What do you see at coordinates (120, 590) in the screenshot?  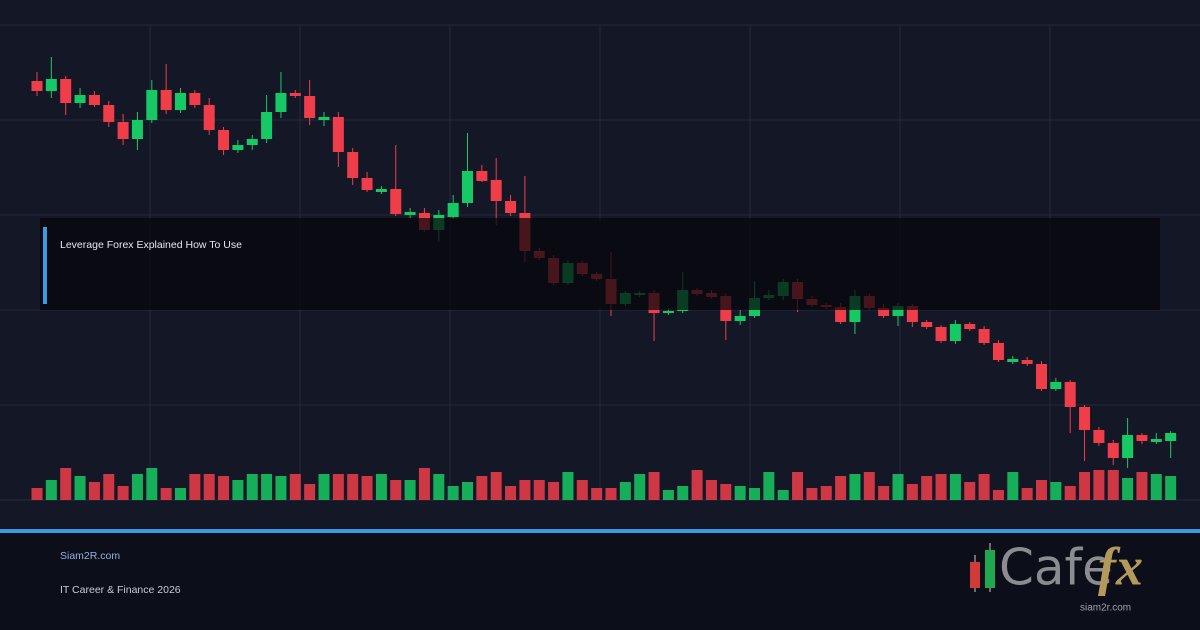 I see `footer-tagline: IT Career & Finance 2026` at bounding box center [120, 590].